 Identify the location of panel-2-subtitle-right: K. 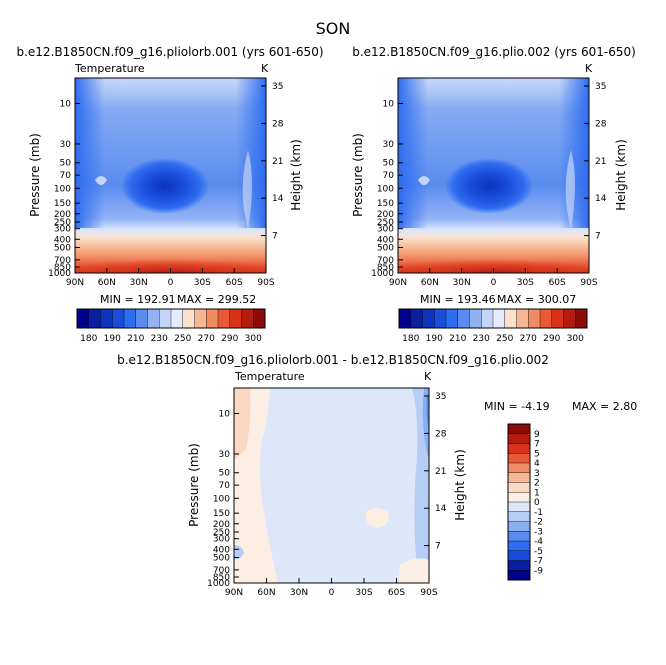
(589, 68).